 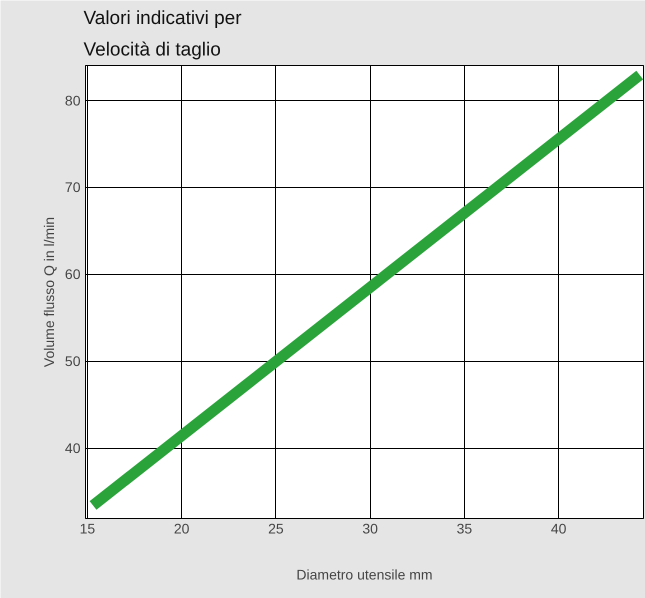 What do you see at coordinates (182, 528) in the screenshot?
I see `x-tick-label: 20` at bounding box center [182, 528].